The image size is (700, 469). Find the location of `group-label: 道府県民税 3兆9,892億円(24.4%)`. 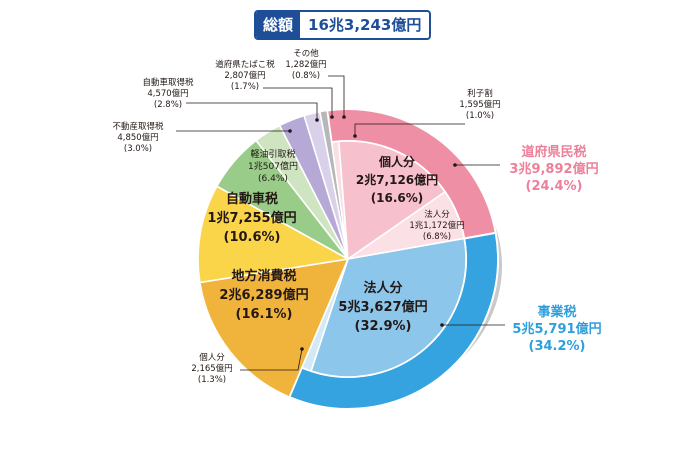

group-label: 道府県民税 3兆9,892億円(24.4%) is located at coordinates (553, 169).